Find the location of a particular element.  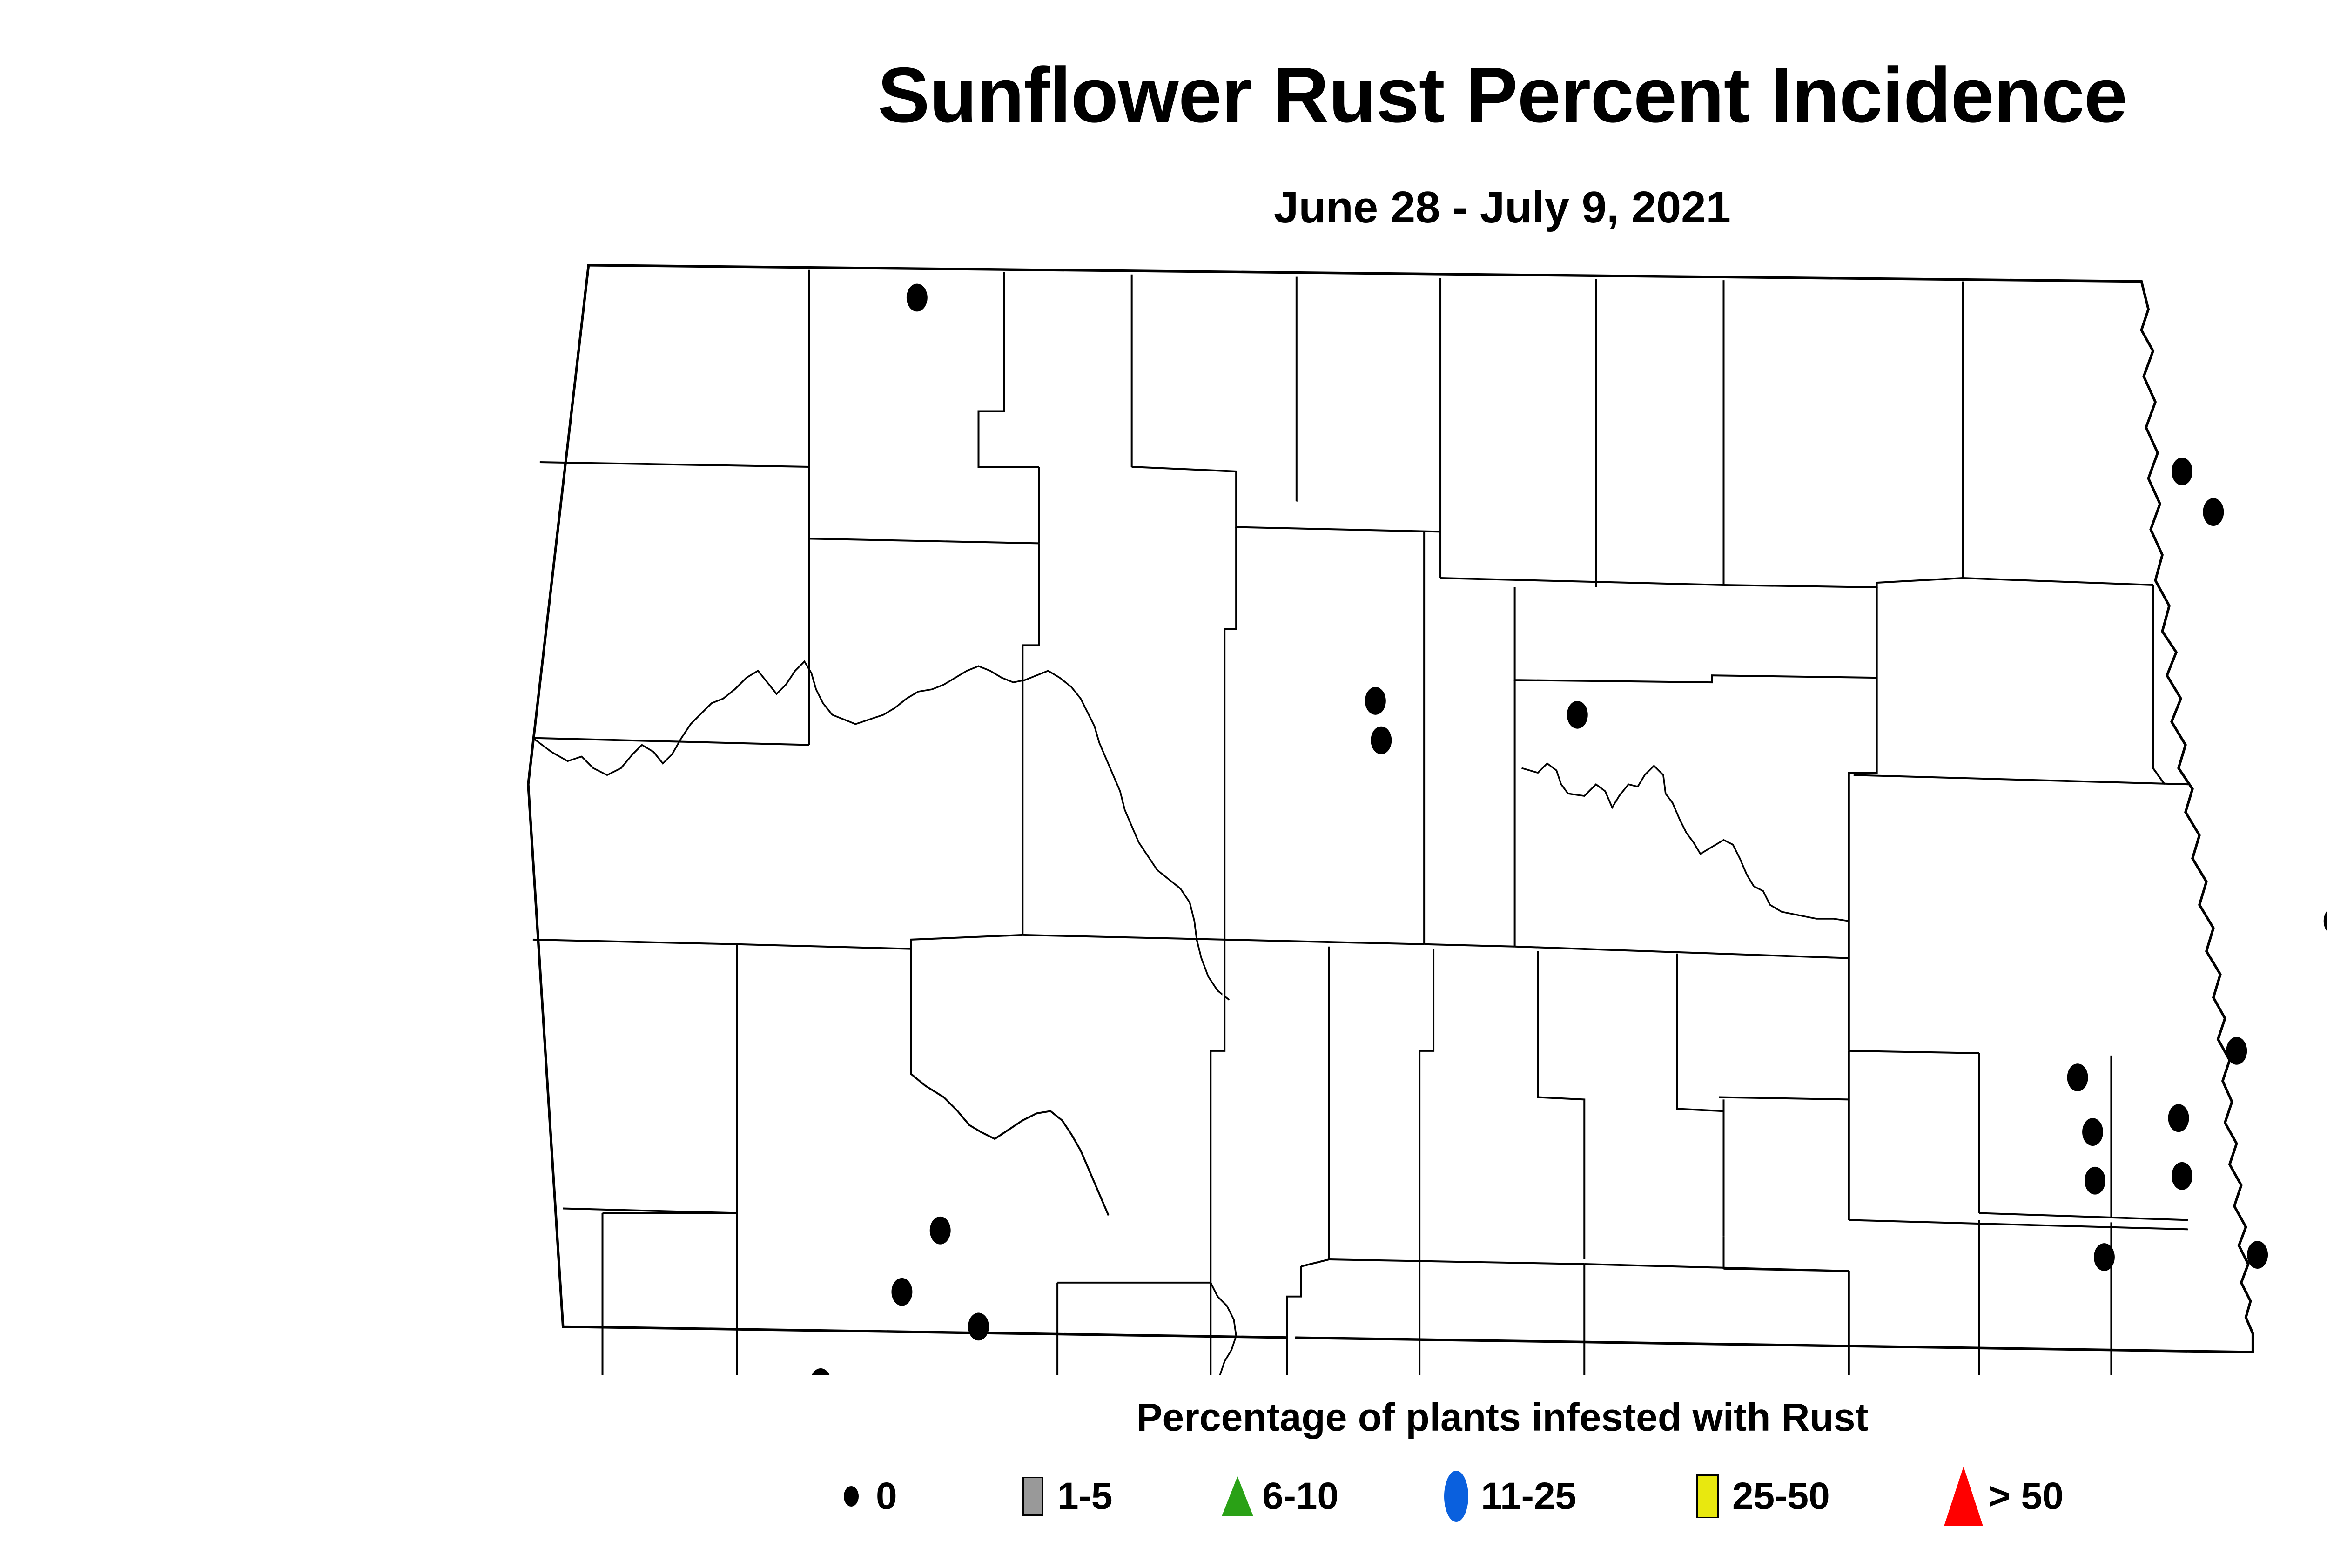

legend-item-1: 1-5 is located at coordinates (1064, 1496).